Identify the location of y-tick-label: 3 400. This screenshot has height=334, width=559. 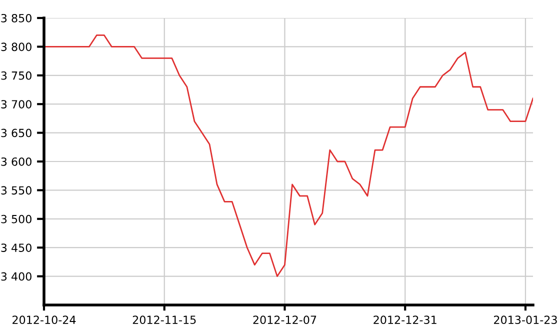
(16, 276).